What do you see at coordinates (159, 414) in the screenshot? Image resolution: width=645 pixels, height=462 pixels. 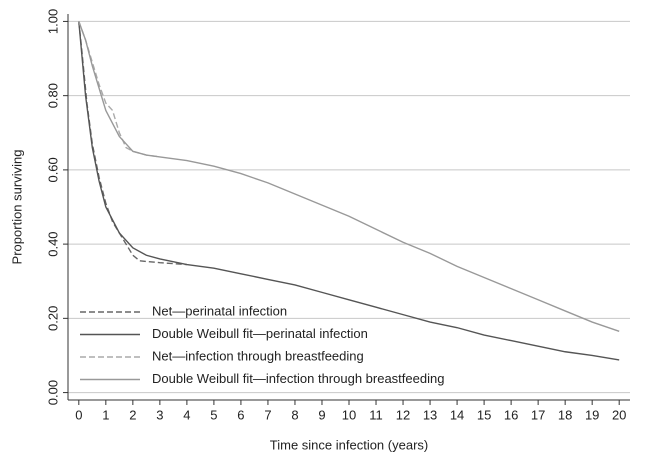 I see `x-tick-label: 3` at bounding box center [159, 414].